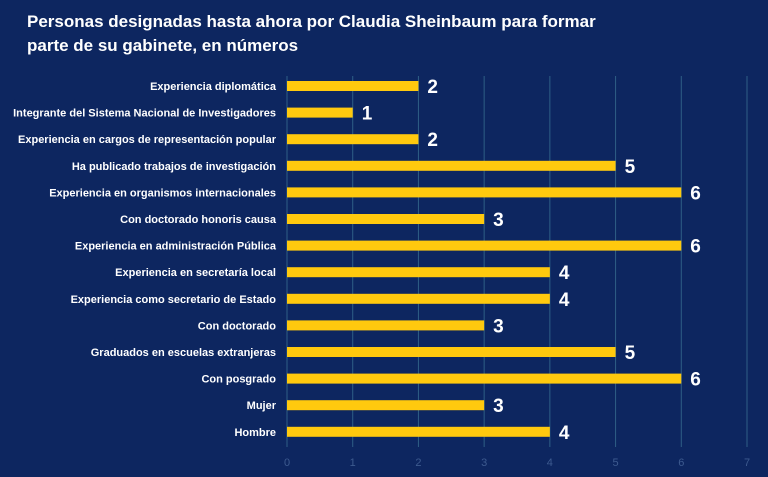 The height and width of the screenshot is (477, 768). What do you see at coordinates (195, 273) in the screenshot?
I see `category-label: Experiencia en secretaría local` at bounding box center [195, 273].